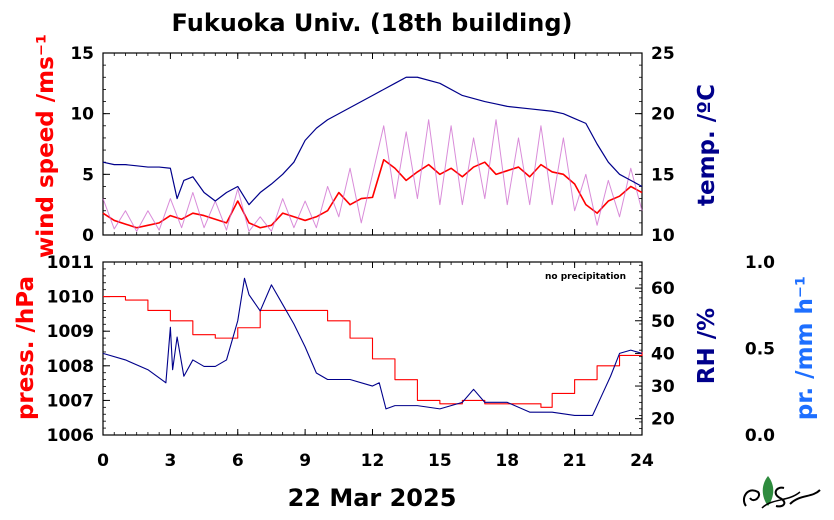 Image resolution: width=834 pixels, height=520 pixels. I want to click on left-tick-label: 1006, so click(70, 436).